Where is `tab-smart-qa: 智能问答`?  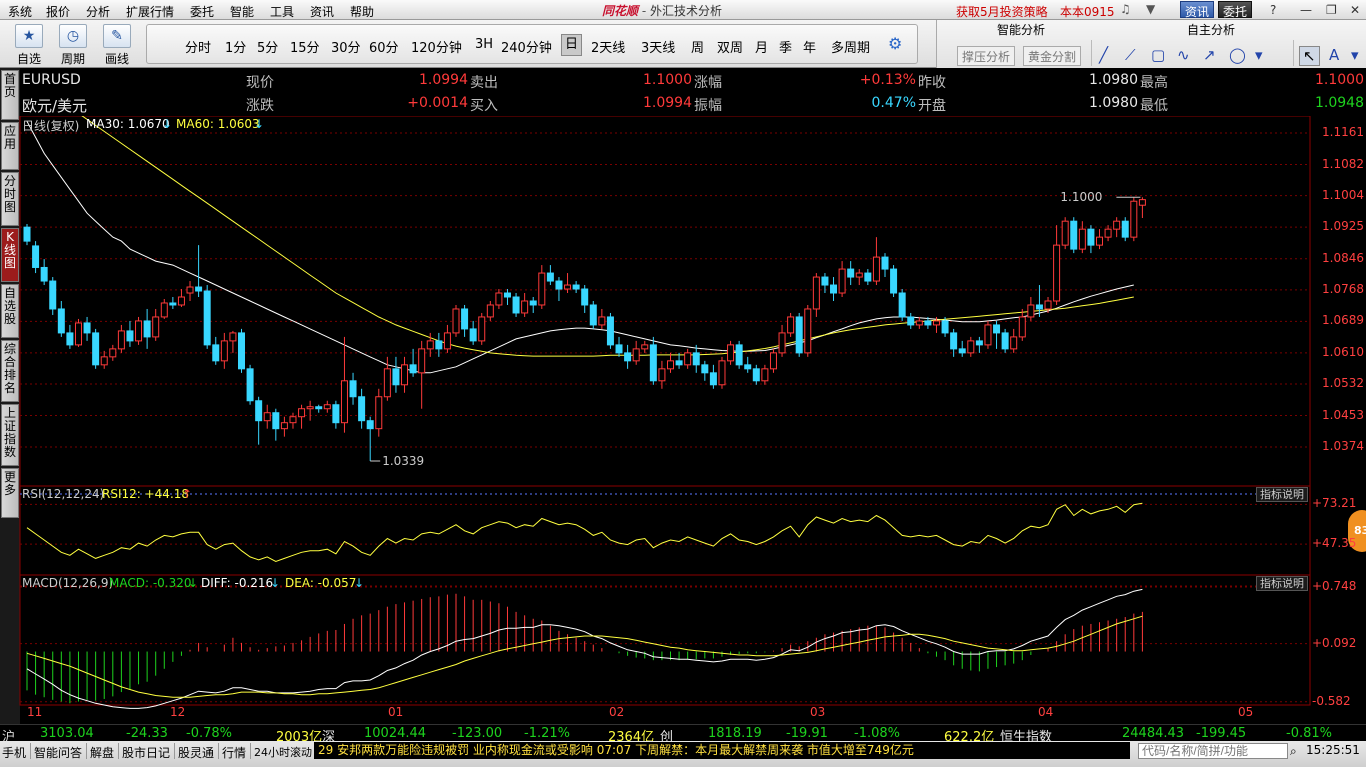 tab-smart-qa: 智能问答 is located at coordinates (58, 753).